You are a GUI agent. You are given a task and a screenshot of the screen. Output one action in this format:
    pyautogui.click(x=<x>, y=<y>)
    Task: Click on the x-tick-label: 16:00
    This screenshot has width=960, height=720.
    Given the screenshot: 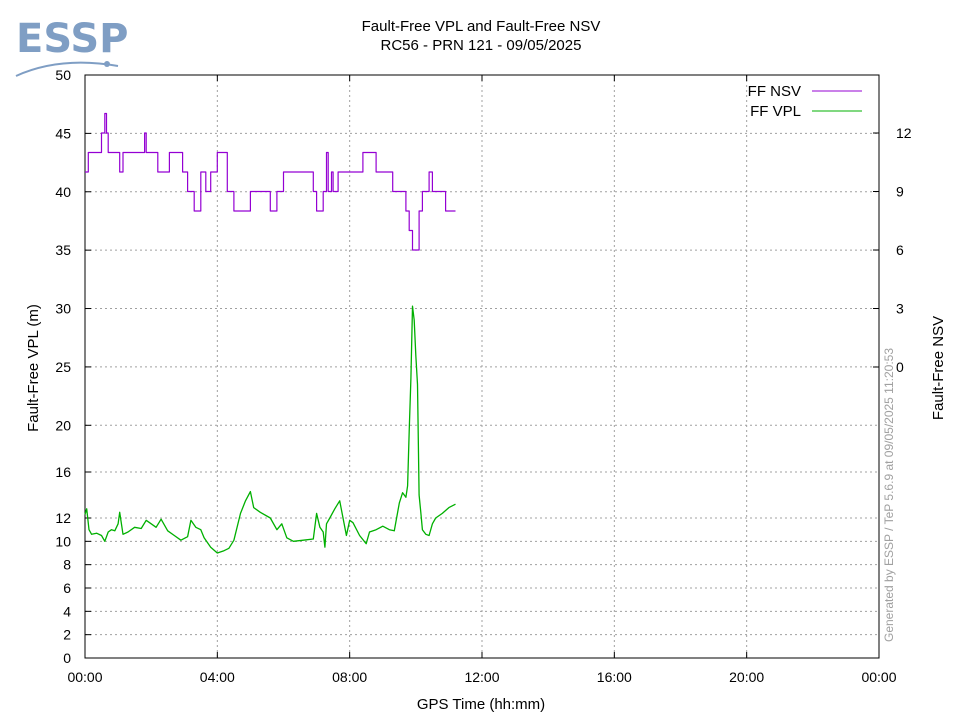 What is the action you would take?
    pyautogui.click(x=614, y=677)
    